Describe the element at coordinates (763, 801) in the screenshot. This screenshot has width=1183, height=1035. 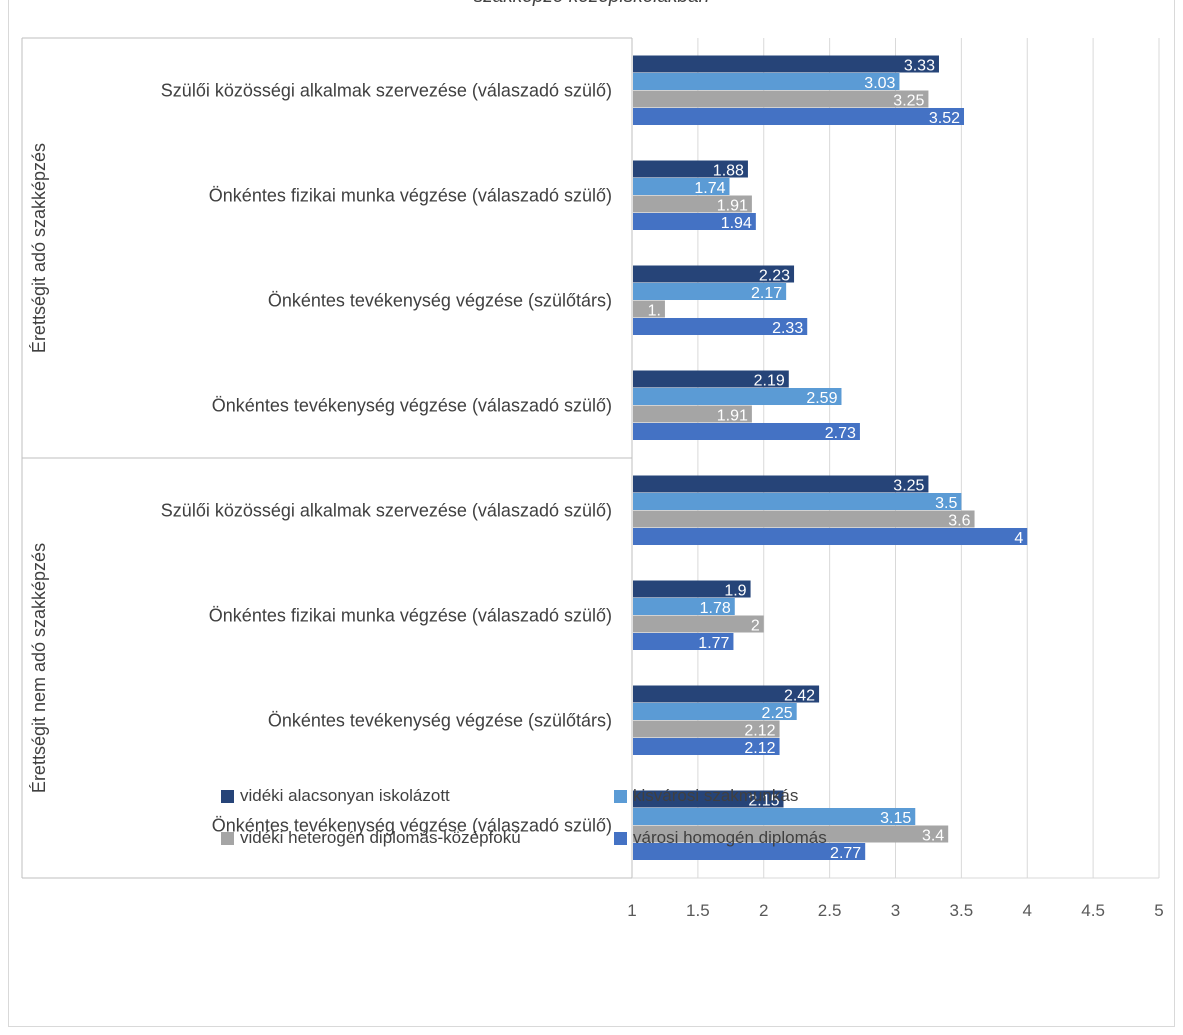
I see `data-label: 2.15` at that location.